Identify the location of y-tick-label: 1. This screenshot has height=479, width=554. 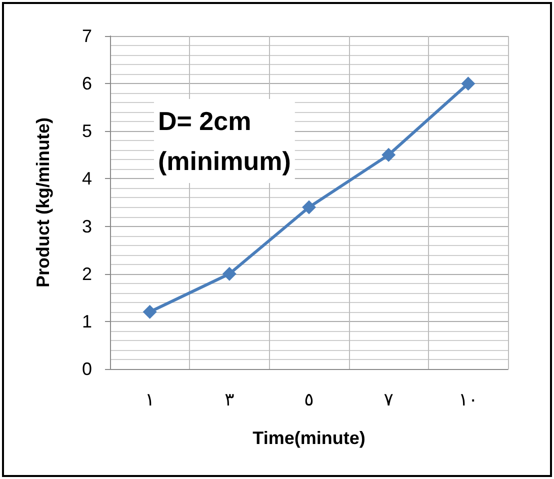
(87, 321).